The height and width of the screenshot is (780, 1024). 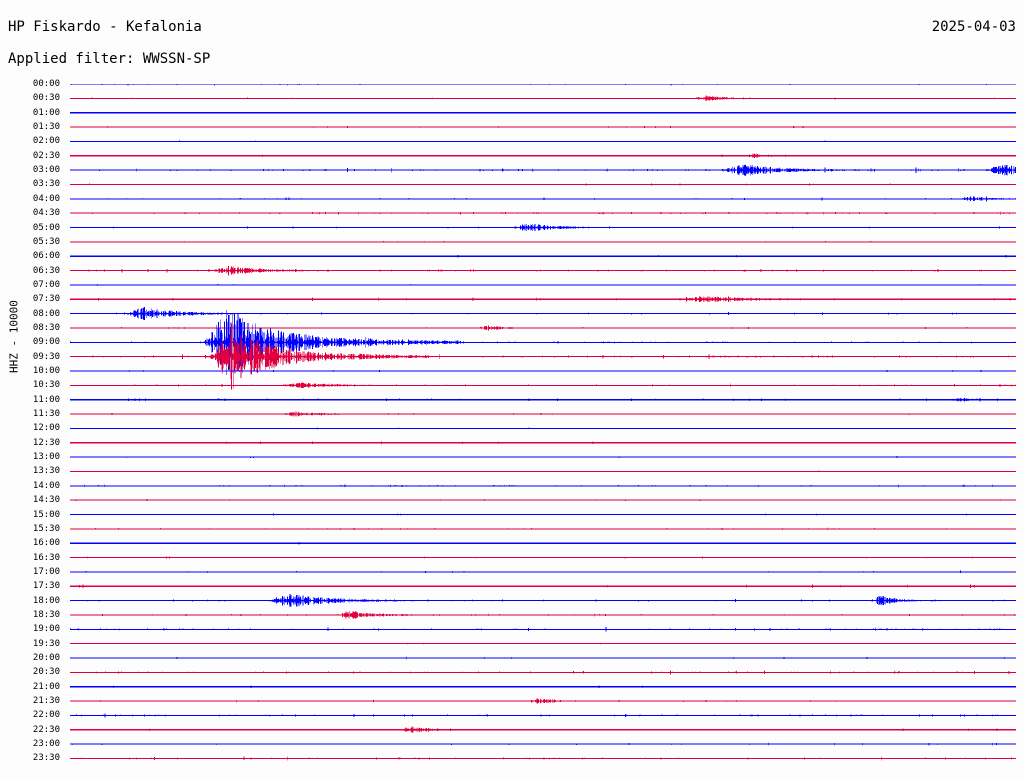 What do you see at coordinates (46, 299) in the screenshot?
I see `time-tick-label: 07:30` at bounding box center [46, 299].